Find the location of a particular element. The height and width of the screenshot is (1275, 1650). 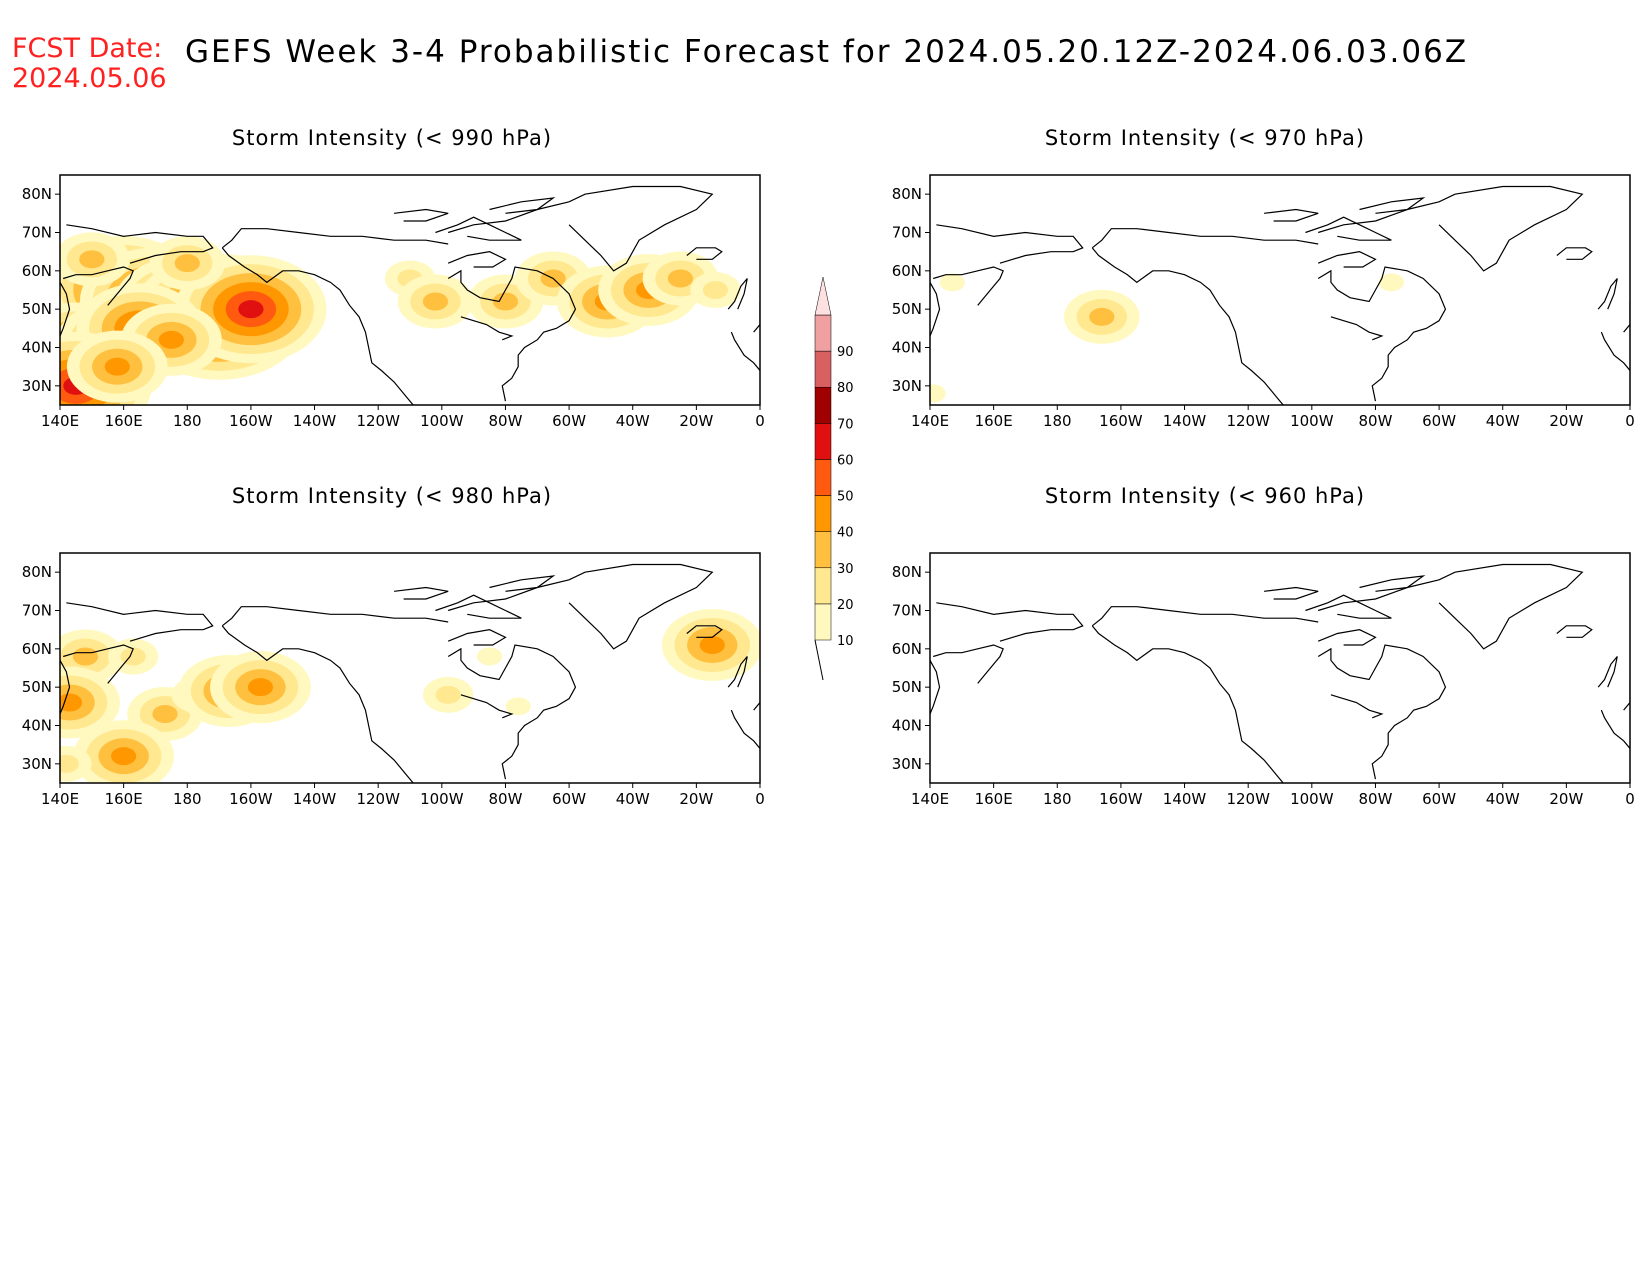

colorbar-bottom-cap is located at coordinates (819, 660).